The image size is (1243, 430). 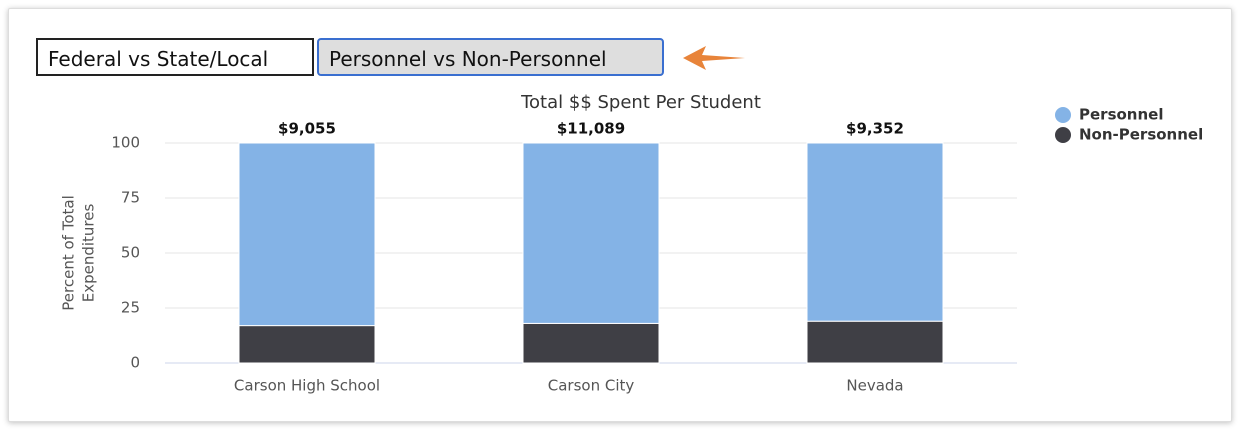 I want to click on bar-total-label: $9,055, so click(x=307, y=129).